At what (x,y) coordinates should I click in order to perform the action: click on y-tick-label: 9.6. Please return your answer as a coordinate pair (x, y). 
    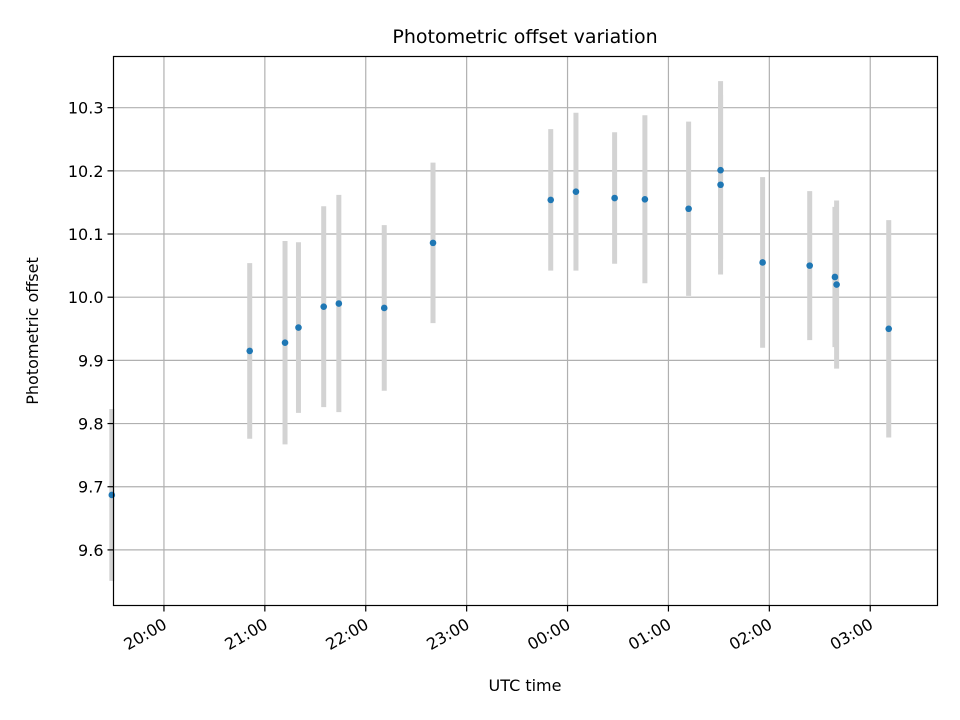
    Looking at the image, I should click on (90, 550).